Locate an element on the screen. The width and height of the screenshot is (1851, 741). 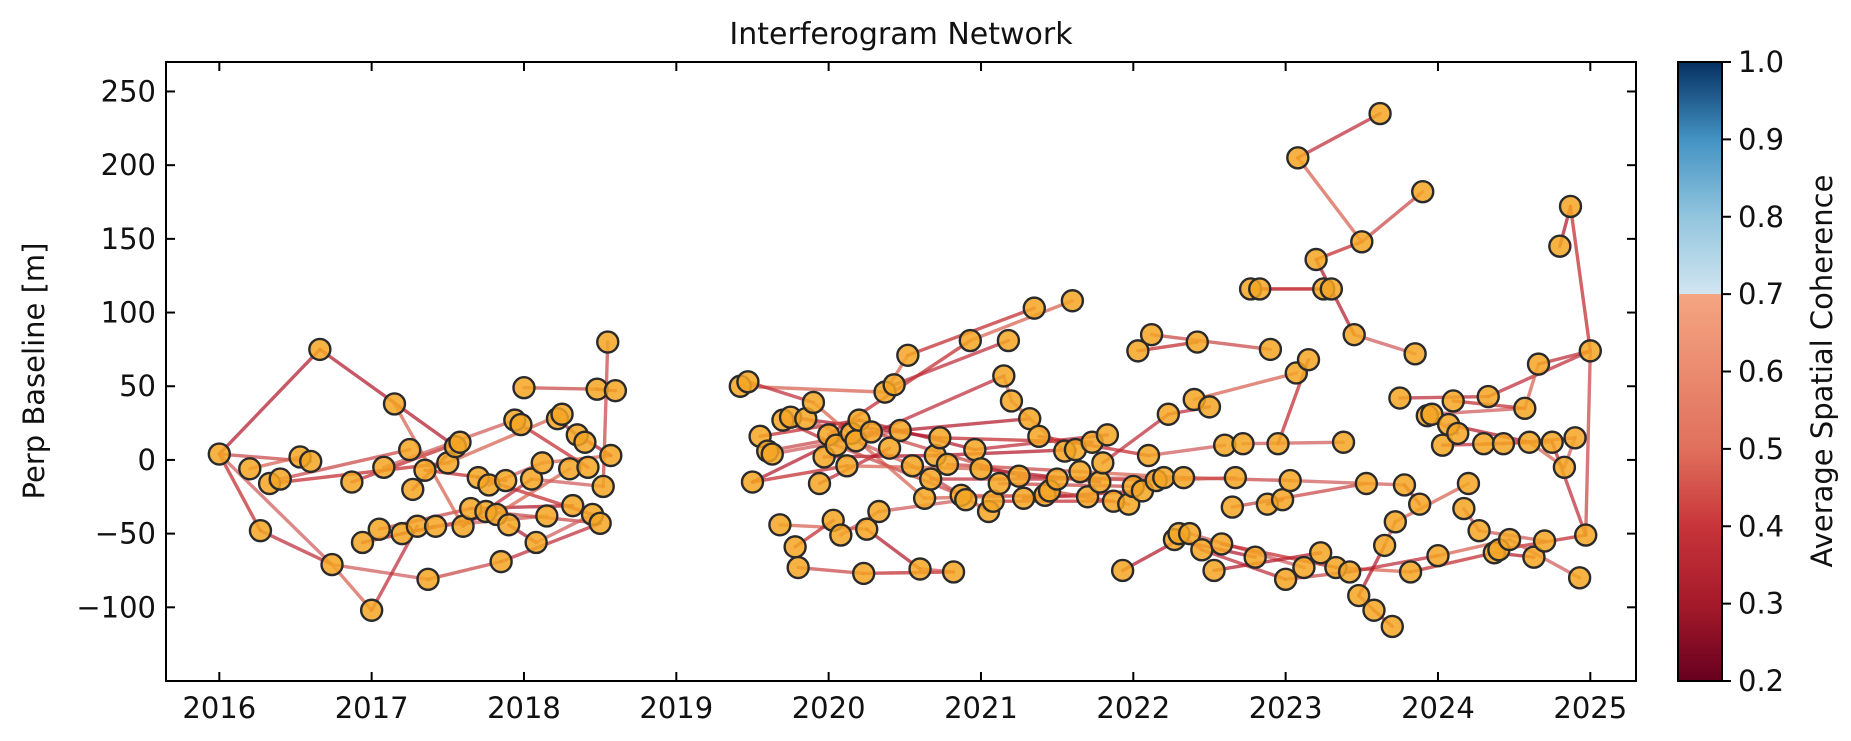
y-tick-label: 250 is located at coordinates (128, 91).